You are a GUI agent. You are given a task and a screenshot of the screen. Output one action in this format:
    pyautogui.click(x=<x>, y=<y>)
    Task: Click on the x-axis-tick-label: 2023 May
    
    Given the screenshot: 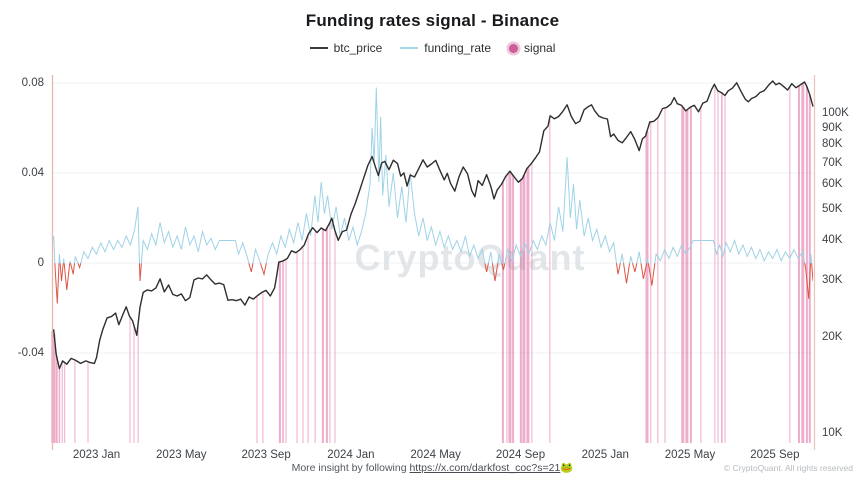 What is the action you would take?
    pyautogui.click(x=181, y=455)
    